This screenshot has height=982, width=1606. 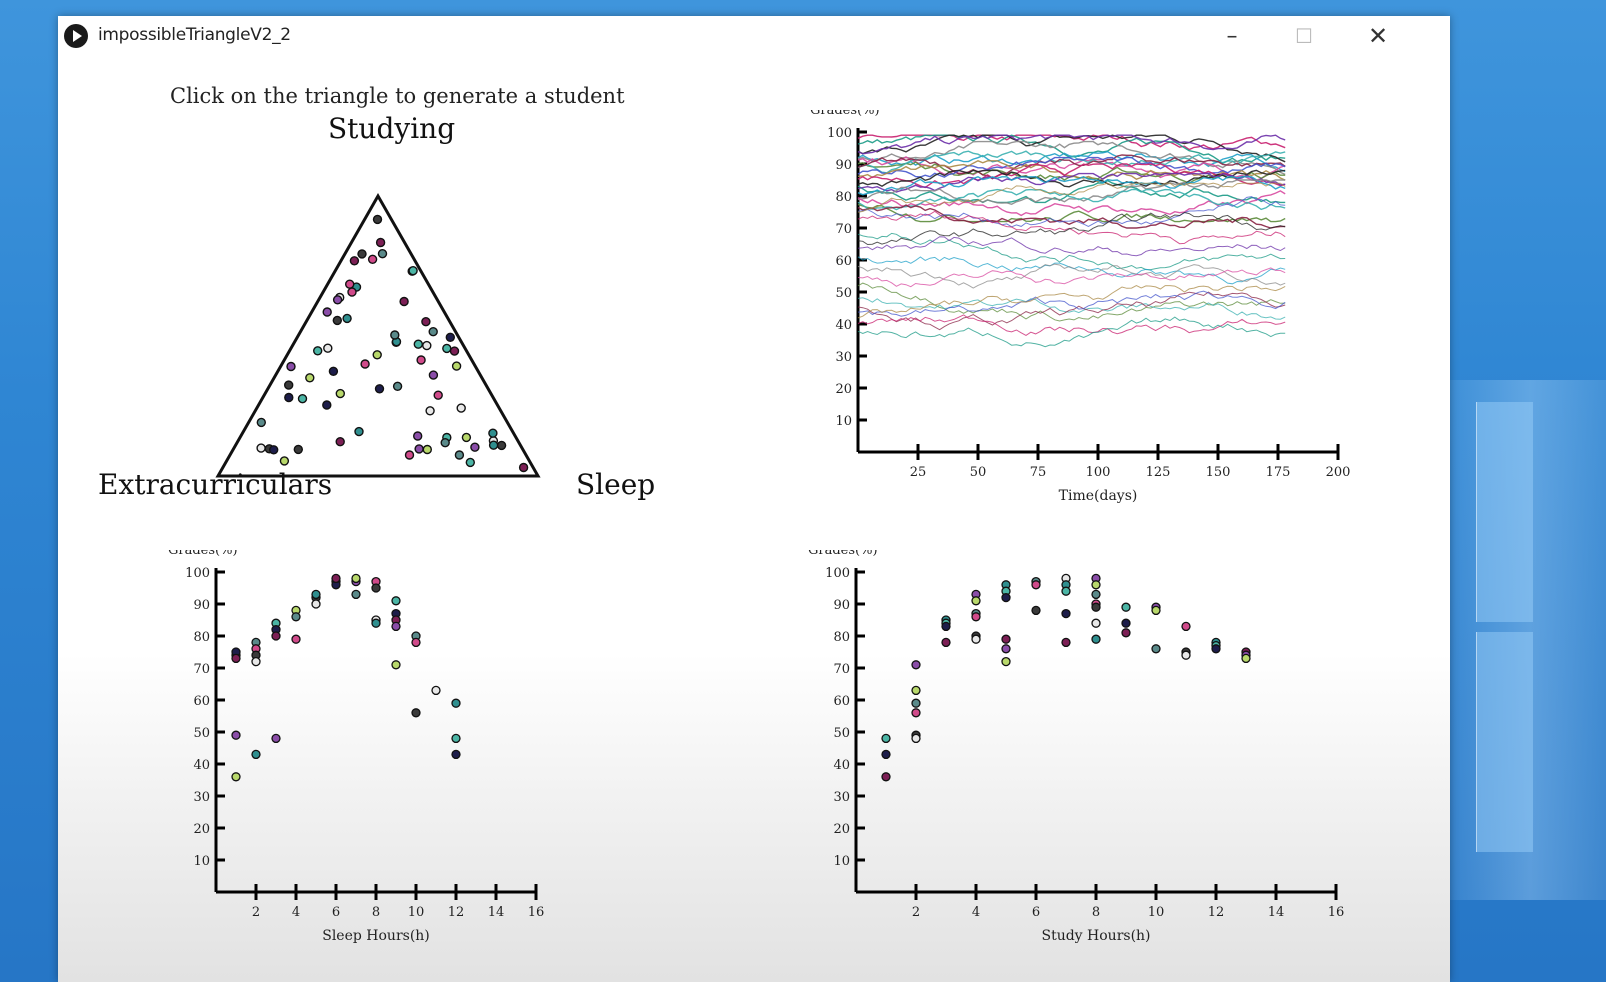 What do you see at coordinates (754, 36) in the screenshot?
I see `title-bar: impossibleTriangleV2_2 – ☐ ✕` at bounding box center [754, 36].